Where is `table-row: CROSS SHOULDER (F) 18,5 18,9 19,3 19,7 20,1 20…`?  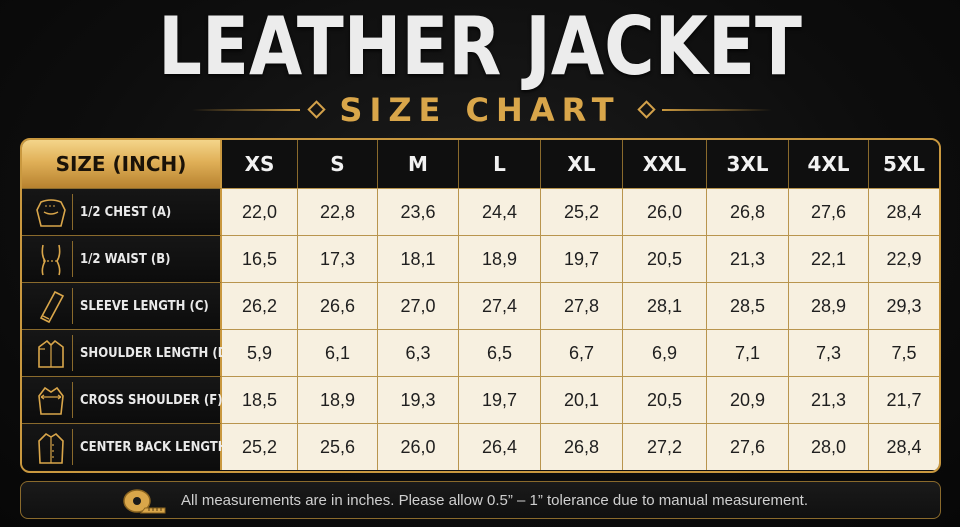
table-row: CROSS SHOULDER (F) 18,5 18,9 19,3 19,7 20,1 20… is located at coordinates (480, 399).